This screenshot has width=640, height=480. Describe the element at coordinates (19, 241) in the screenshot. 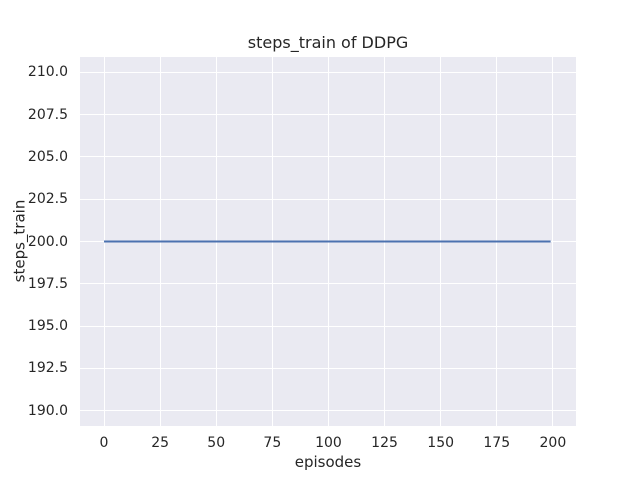

I see `y-axis-label: steps_train` at that location.